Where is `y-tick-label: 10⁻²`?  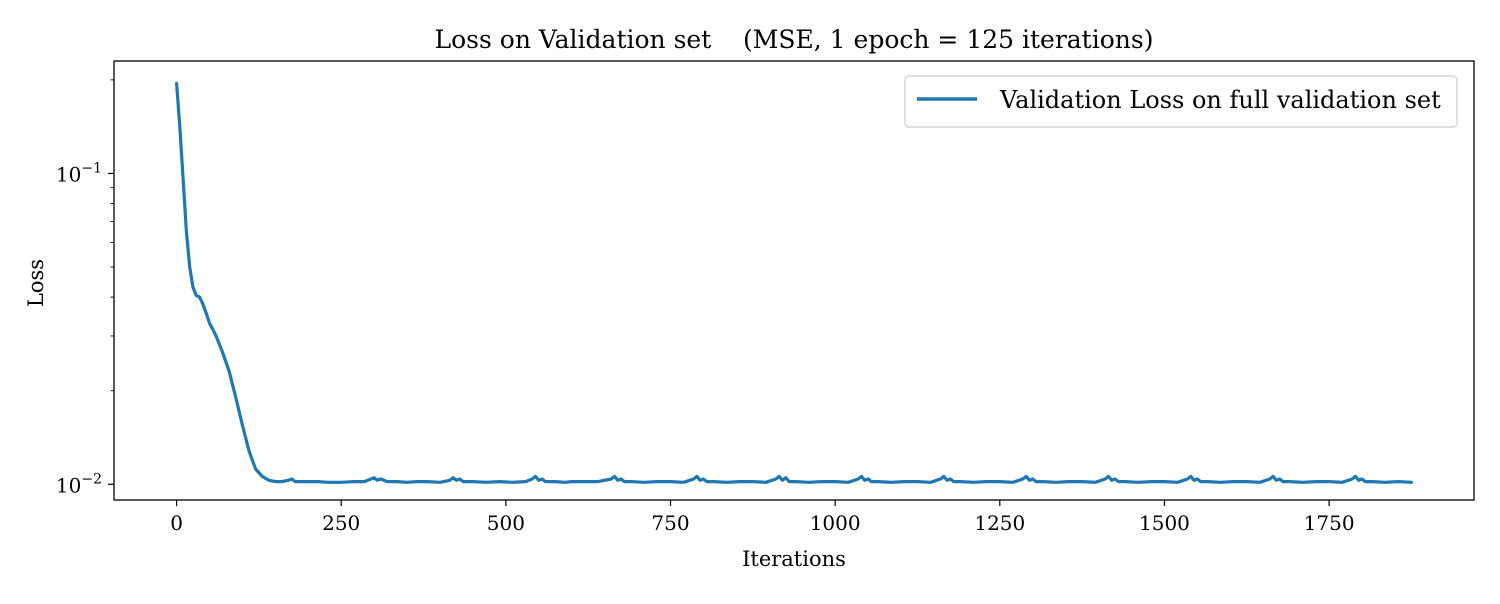 y-tick-label: 10⁻² is located at coordinates (79, 484).